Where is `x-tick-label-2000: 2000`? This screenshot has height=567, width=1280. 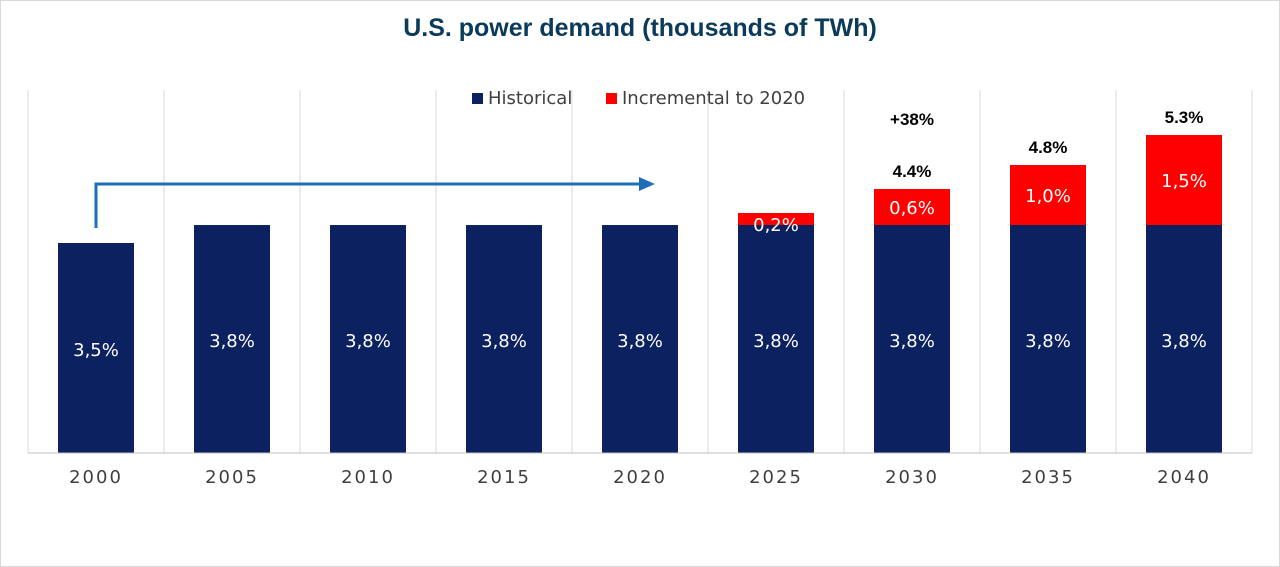 x-tick-label-2000: 2000 is located at coordinates (96, 477).